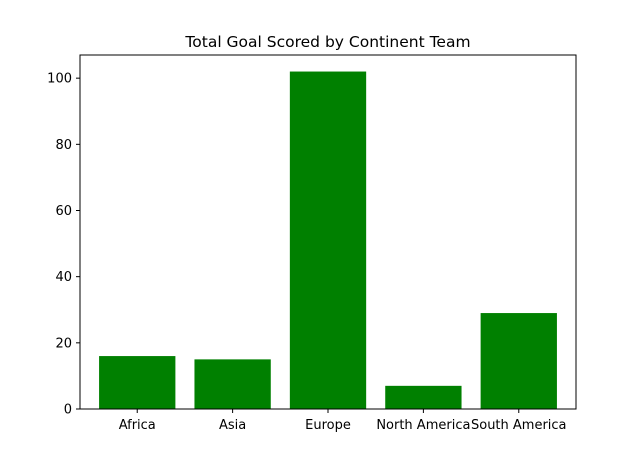  I want to click on y-tick-label: 80, so click(63, 145).